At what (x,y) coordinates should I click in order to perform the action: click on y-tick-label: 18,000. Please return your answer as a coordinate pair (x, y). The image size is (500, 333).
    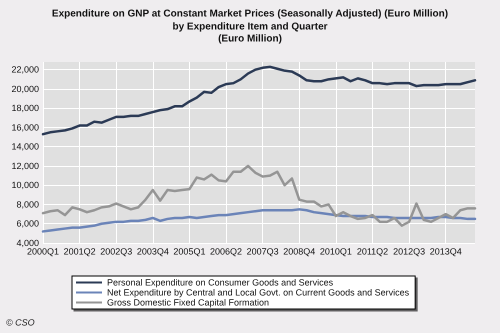
    Looking at the image, I should click on (25, 108).